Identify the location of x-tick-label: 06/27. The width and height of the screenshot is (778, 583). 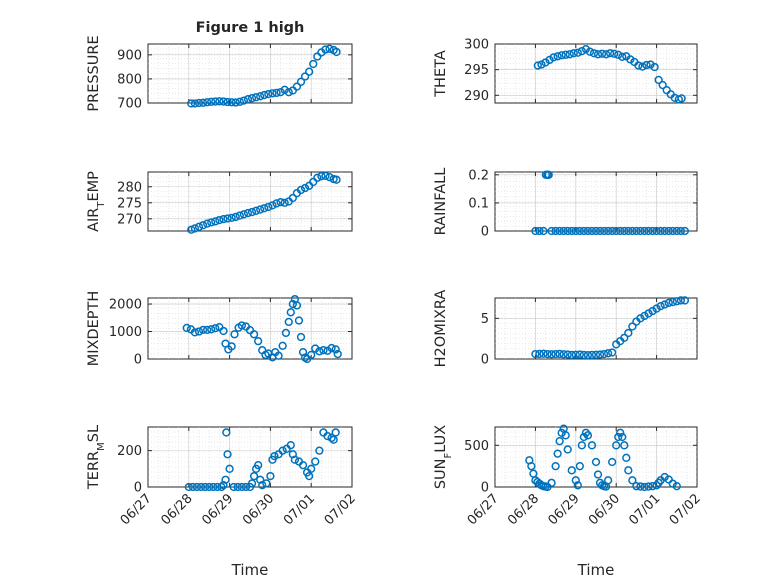
(136, 509).